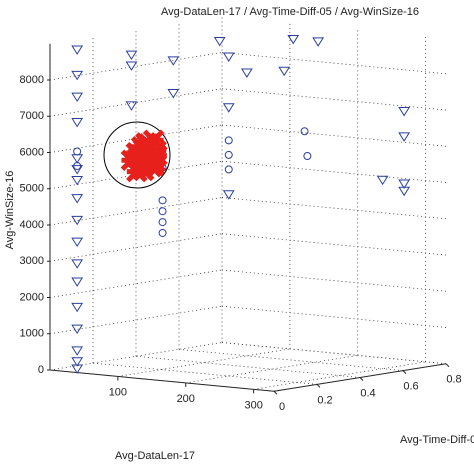 The height and width of the screenshot is (474, 474). What do you see at coordinates (367, 393) in the screenshot?
I see `y-tick-label: 0.4` at bounding box center [367, 393].